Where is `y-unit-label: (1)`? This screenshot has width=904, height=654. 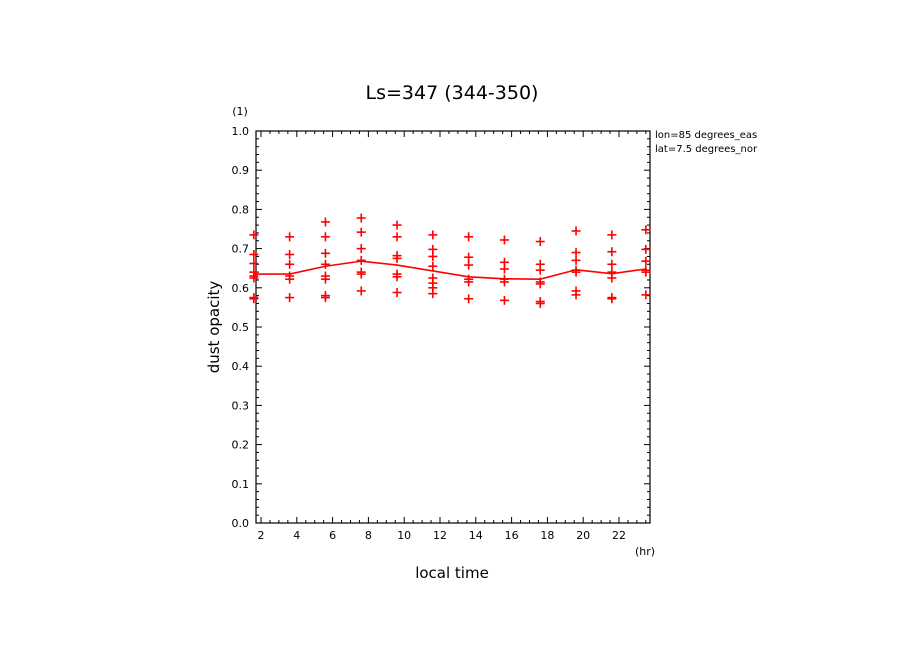 y-unit-label: (1) is located at coordinates (240, 111).